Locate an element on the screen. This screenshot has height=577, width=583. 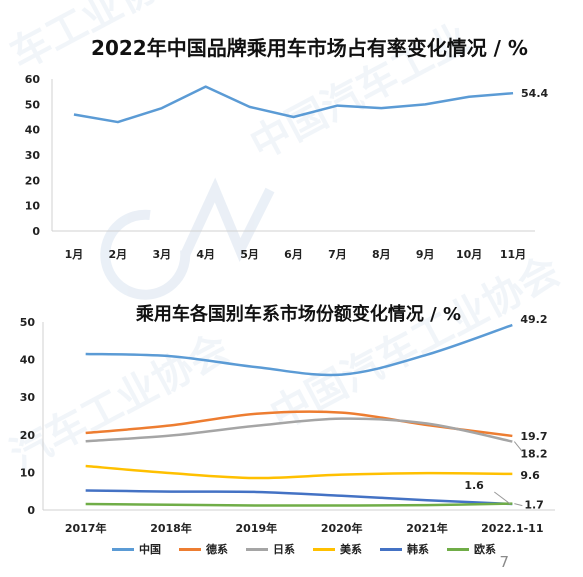
x-tick-label: 4月 is located at coordinates (205, 254).